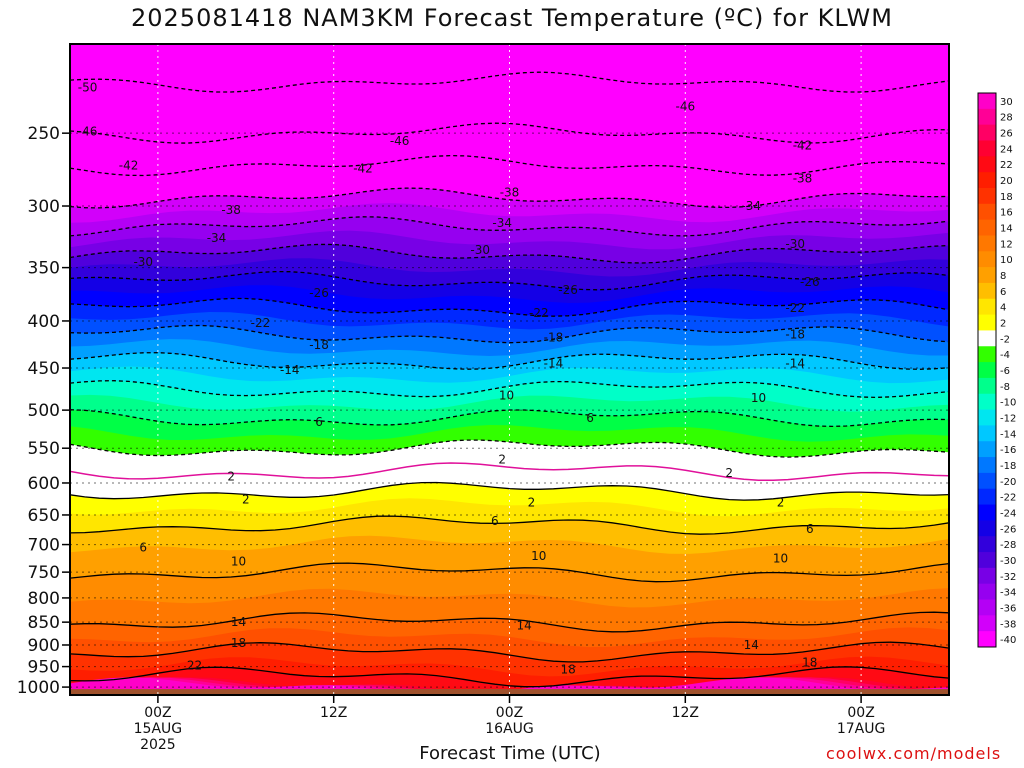  Describe the element at coordinates (987, 512) in the screenshot. I see `colorbar-swatch--24` at that location.